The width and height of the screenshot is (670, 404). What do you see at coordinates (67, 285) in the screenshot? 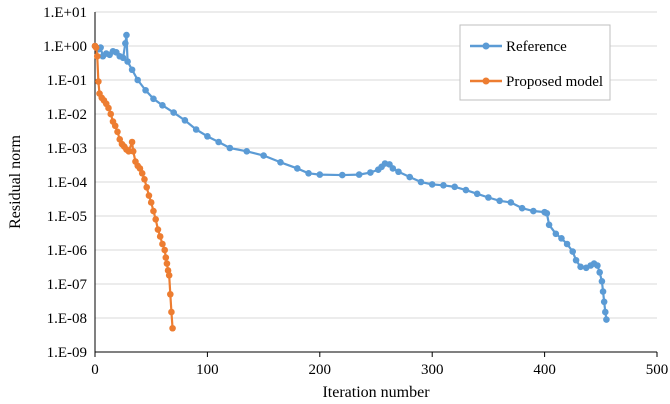
I see `y-tick-label: 1.E-07` at bounding box center [67, 285].